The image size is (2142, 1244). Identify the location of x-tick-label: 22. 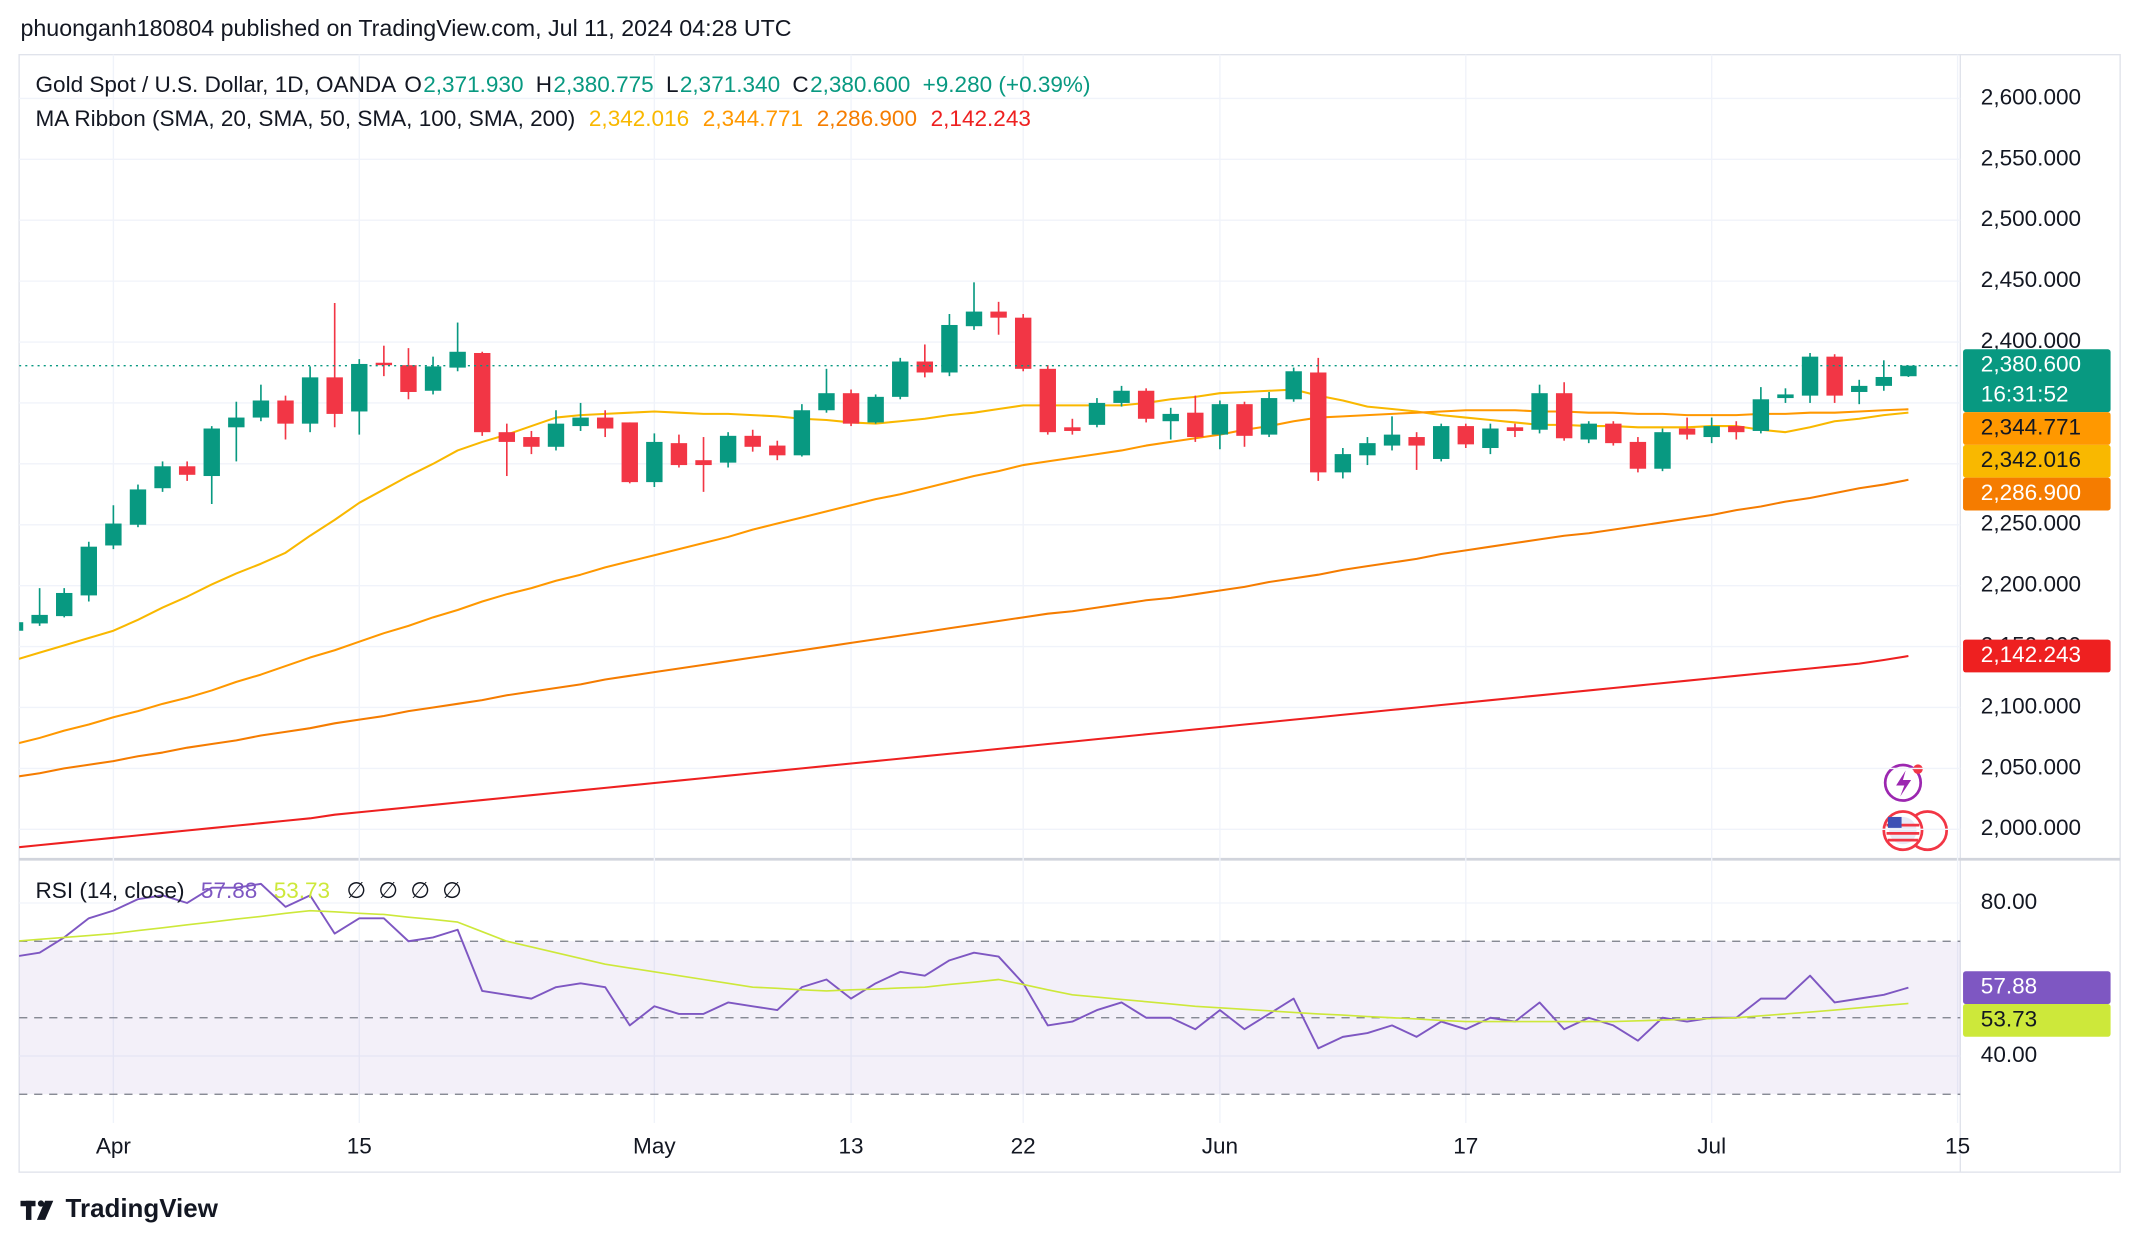
(1023, 1145).